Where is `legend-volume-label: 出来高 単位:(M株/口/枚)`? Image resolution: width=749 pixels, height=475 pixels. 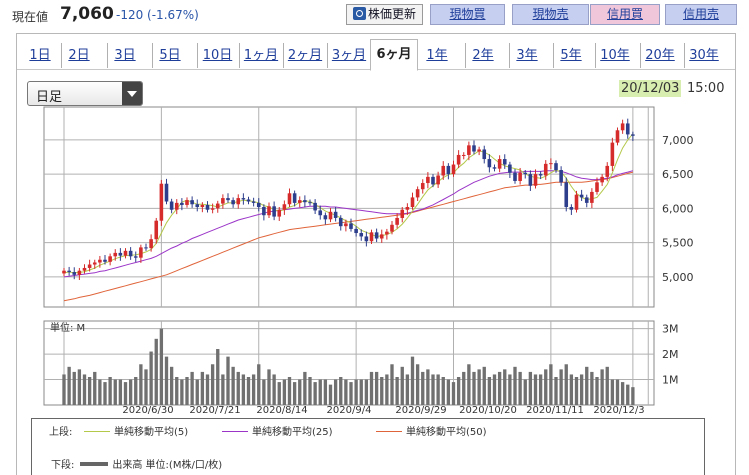
legend-volume-label: 出来高 単位:(M株/口/枚) is located at coordinates (167, 465).